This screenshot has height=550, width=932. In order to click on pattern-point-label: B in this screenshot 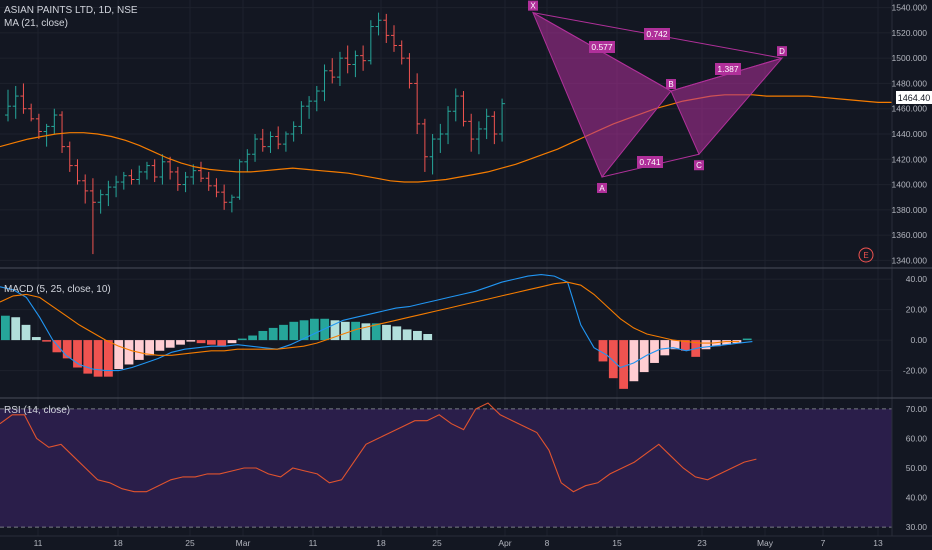, I will do `click(670, 84)`.